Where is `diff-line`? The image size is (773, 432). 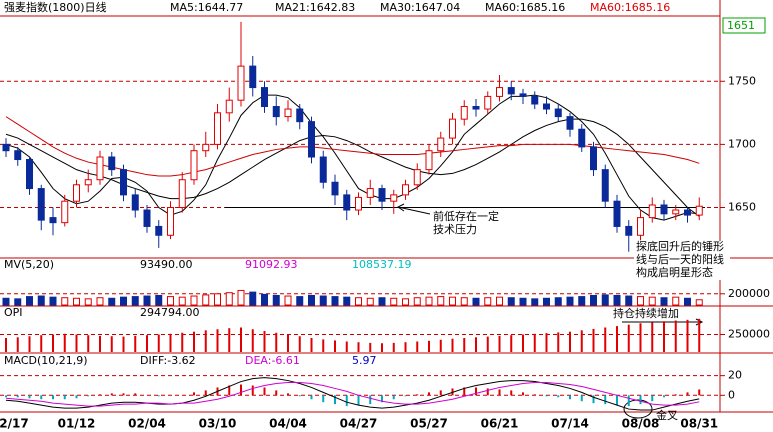 diff-line is located at coordinates (352, 394).